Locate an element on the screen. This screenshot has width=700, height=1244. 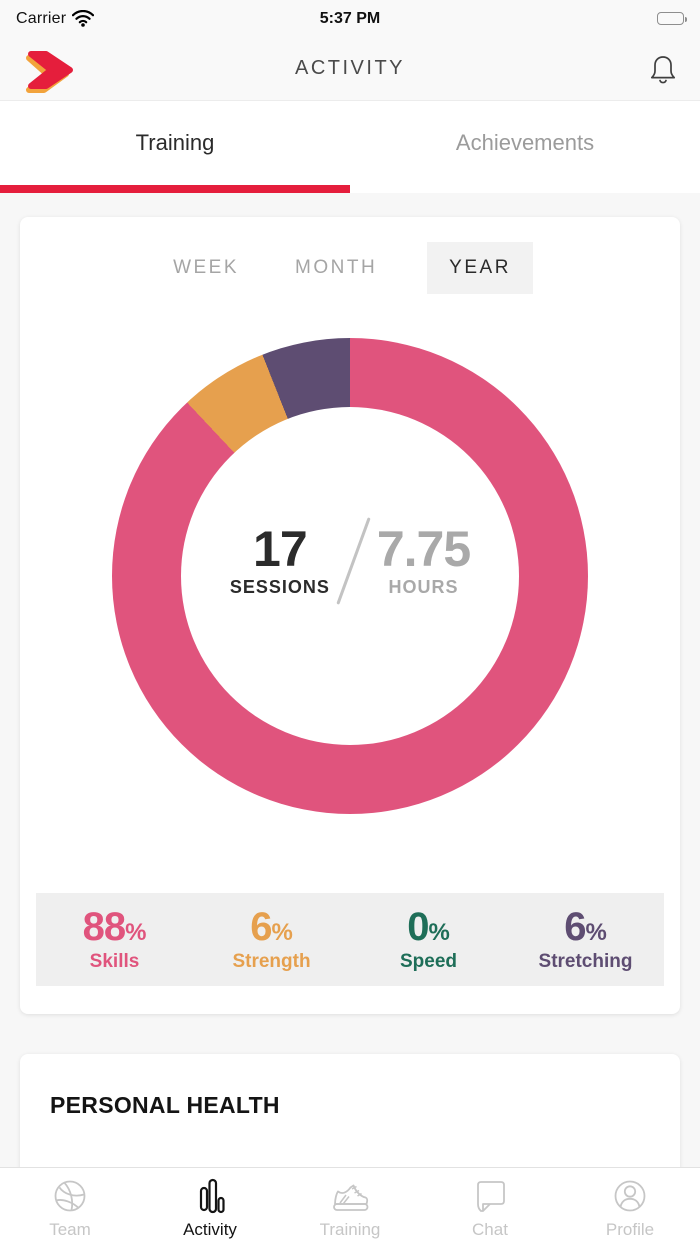
hours-value: 7.75 is located at coordinates (423, 549).